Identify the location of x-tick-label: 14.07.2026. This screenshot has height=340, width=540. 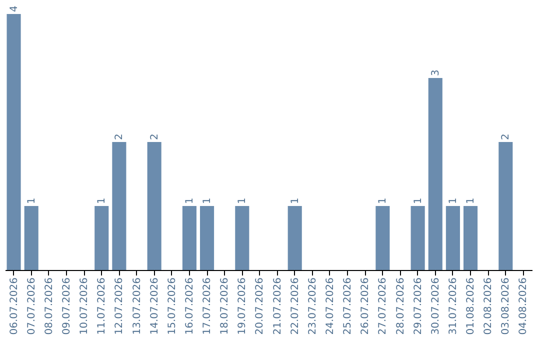
(154, 306).